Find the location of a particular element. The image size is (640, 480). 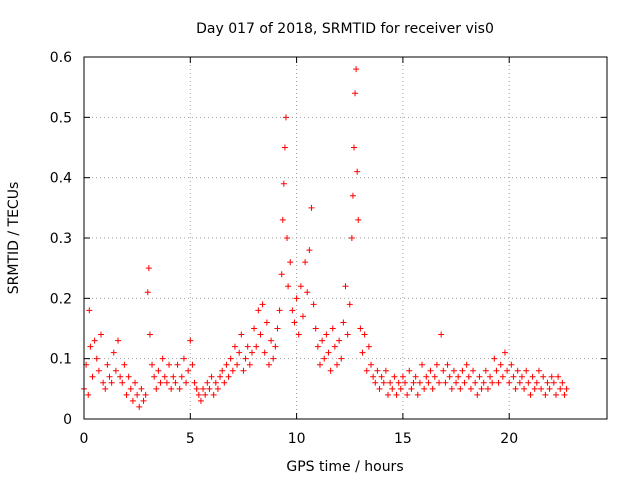

y-tick-label: 0.6 is located at coordinates (61, 58).